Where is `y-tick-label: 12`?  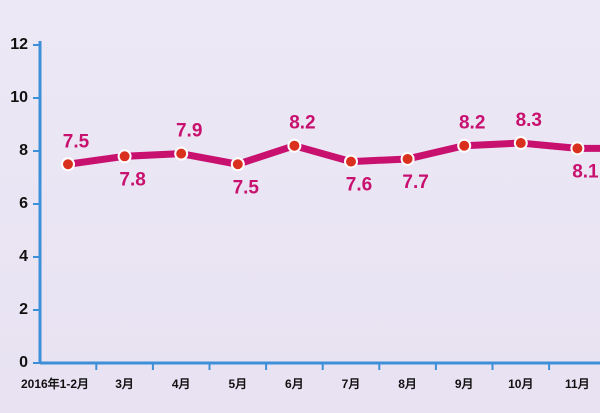
y-tick-label: 12 is located at coordinates (19, 44).